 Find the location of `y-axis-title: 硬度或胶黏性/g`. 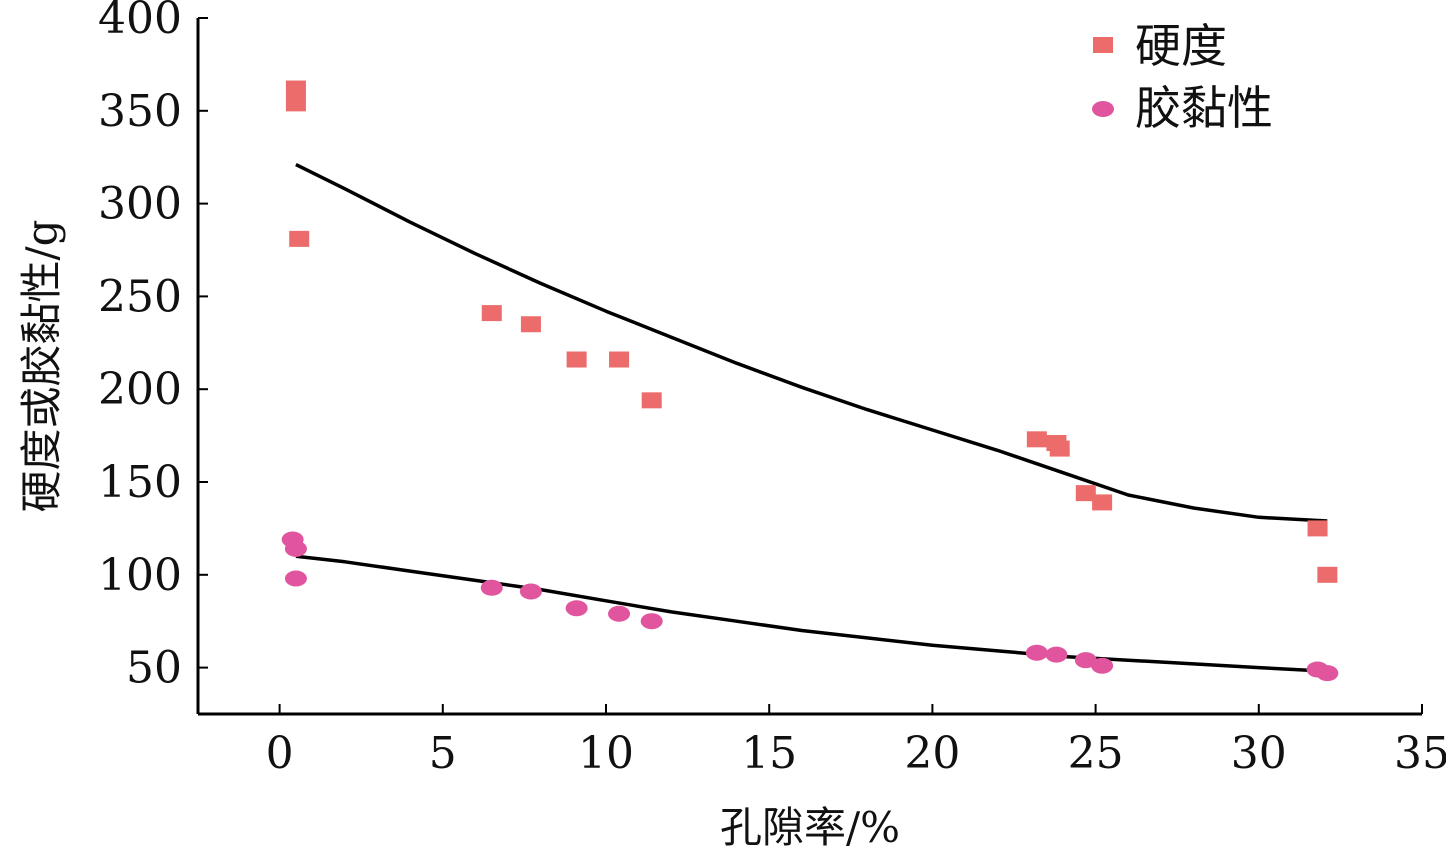

y-axis-title: 硬度或胶黏性/g is located at coordinates (41, 365).